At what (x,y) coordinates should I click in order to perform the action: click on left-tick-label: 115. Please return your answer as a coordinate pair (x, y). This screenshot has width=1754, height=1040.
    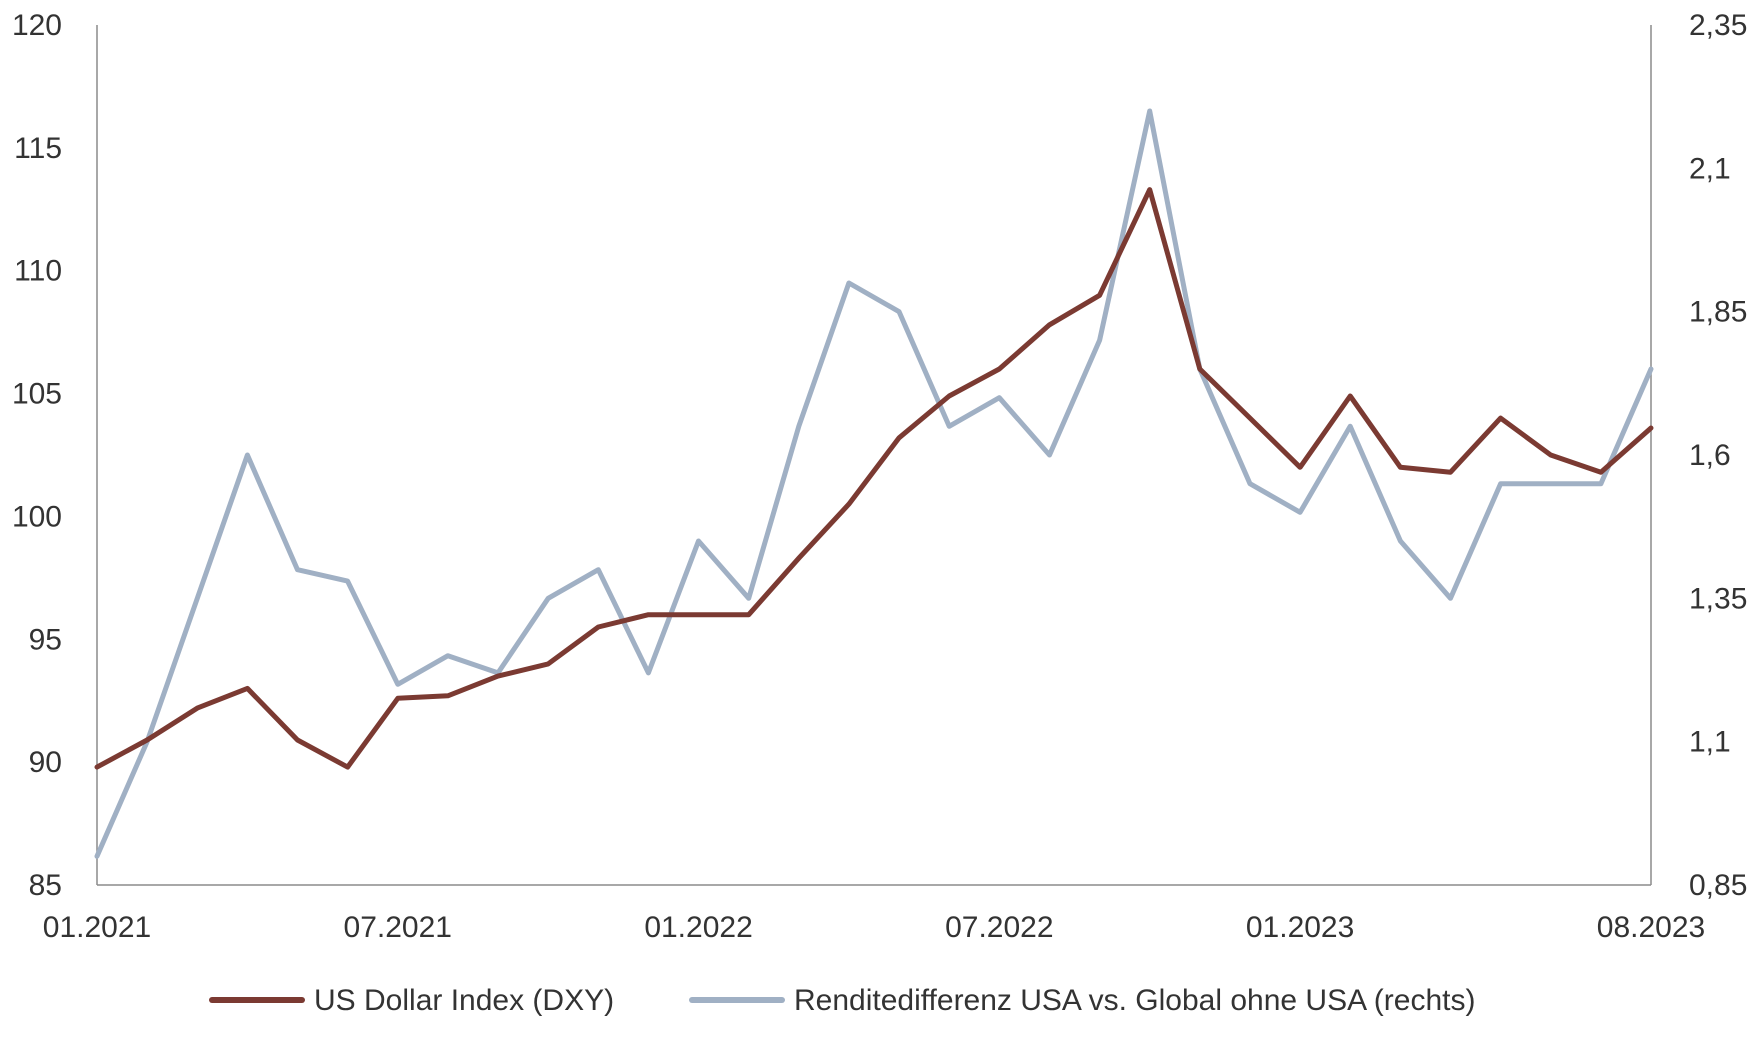
    Looking at the image, I should click on (38, 148).